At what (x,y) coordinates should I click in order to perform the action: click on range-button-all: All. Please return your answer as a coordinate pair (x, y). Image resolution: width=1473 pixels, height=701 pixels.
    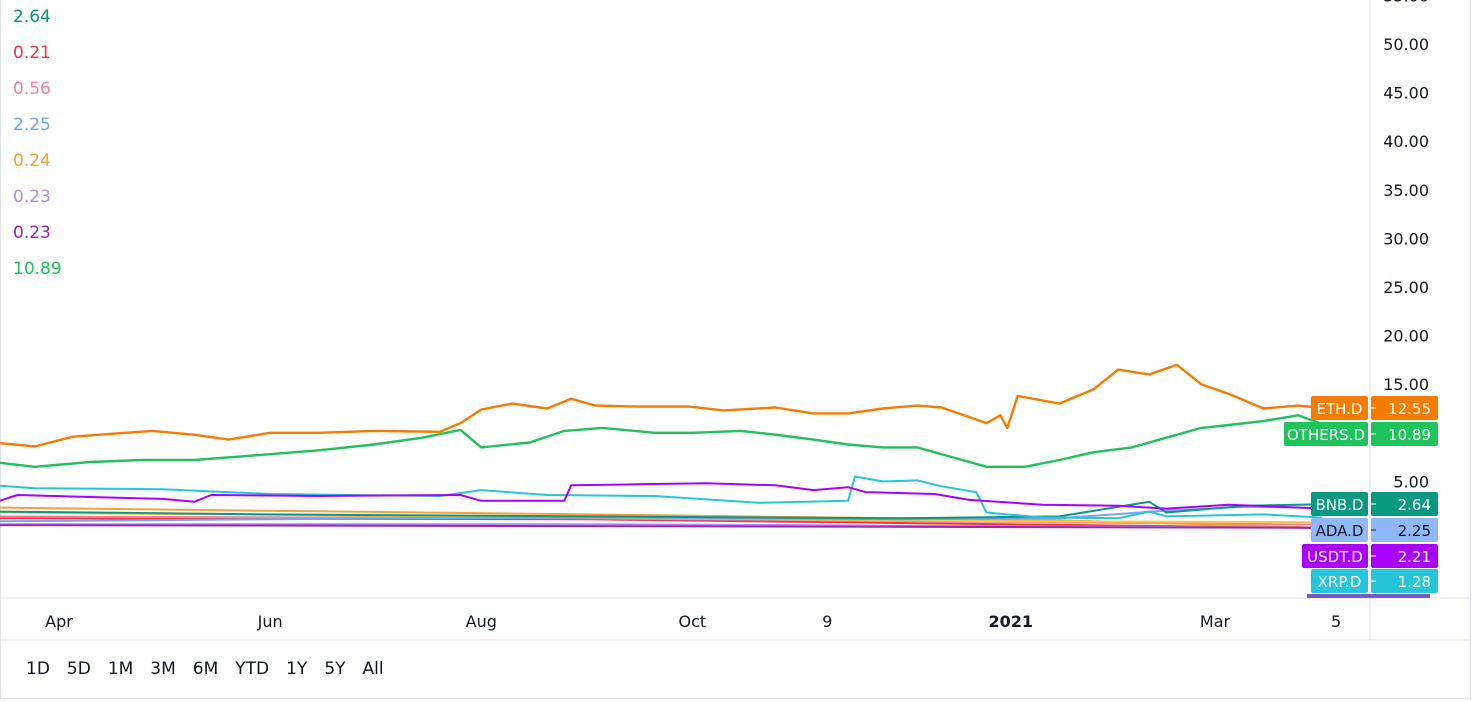
    Looking at the image, I should click on (373, 669).